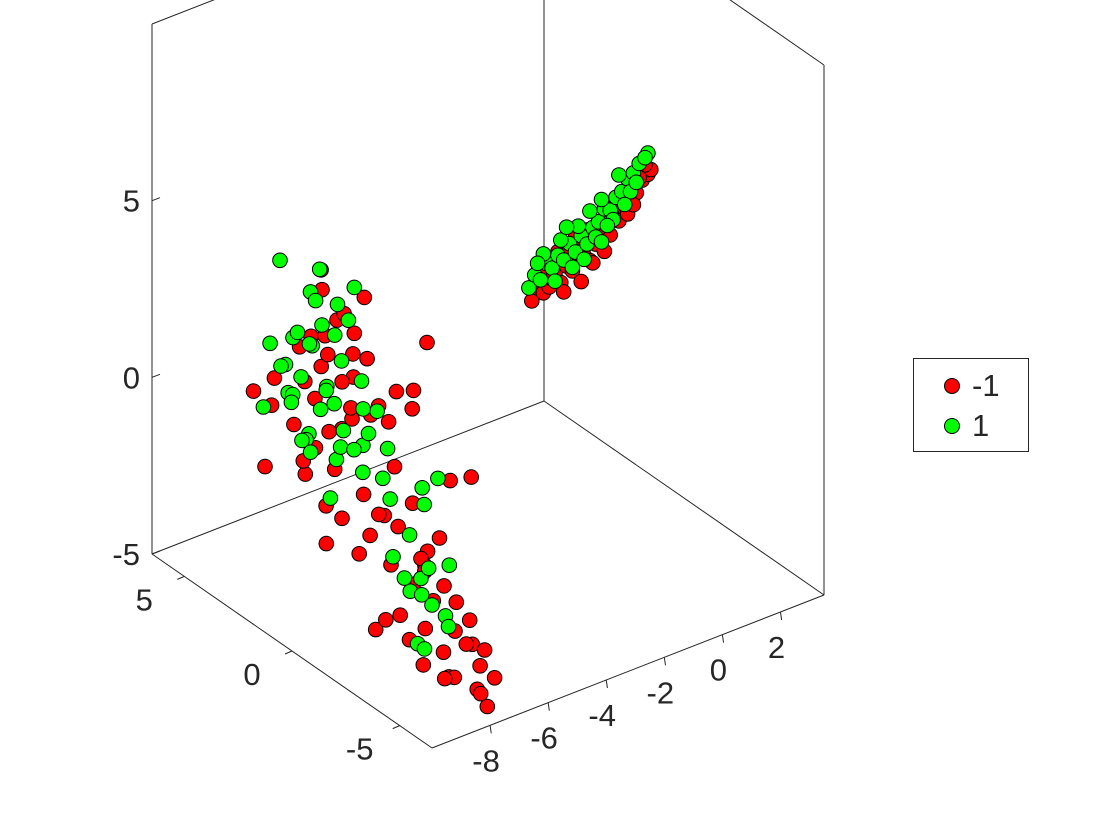 The height and width of the screenshot is (840, 1120). Describe the element at coordinates (952, 386) in the screenshot. I see `legend-marker-neg1` at that location.